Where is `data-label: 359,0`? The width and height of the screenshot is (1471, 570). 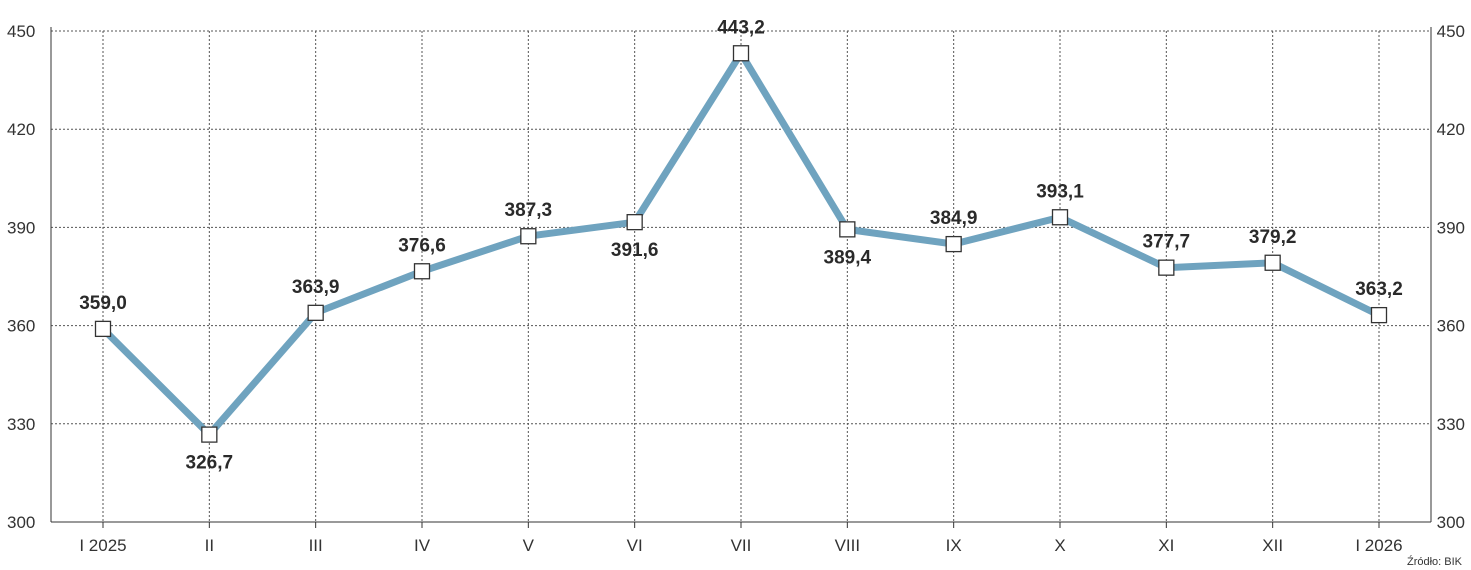 data-label: 359,0 is located at coordinates (103, 303).